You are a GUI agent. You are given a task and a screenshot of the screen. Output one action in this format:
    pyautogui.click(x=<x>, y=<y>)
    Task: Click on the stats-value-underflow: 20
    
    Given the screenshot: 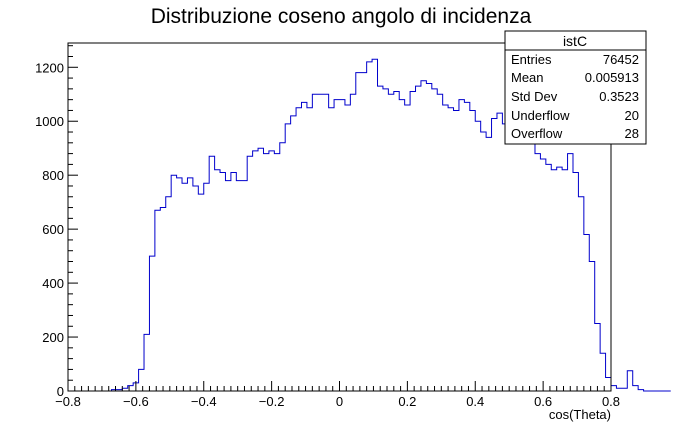 What is the action you would take?
    pyautogui.click(x=632, y=115)
    